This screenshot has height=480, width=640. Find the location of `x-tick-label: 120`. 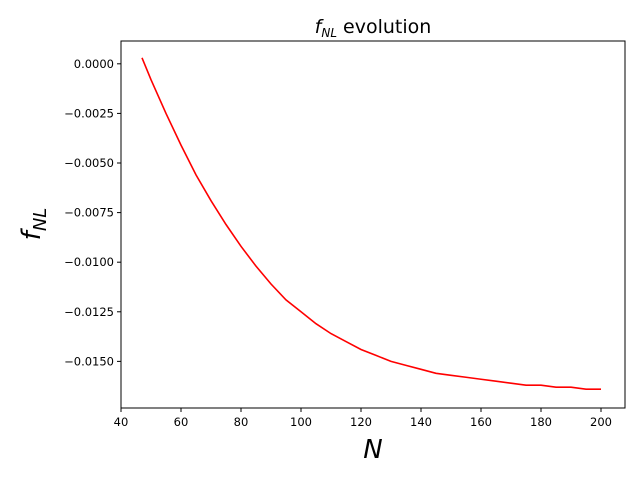

x-tick-label: 120 is located at coordinates (361, 422).